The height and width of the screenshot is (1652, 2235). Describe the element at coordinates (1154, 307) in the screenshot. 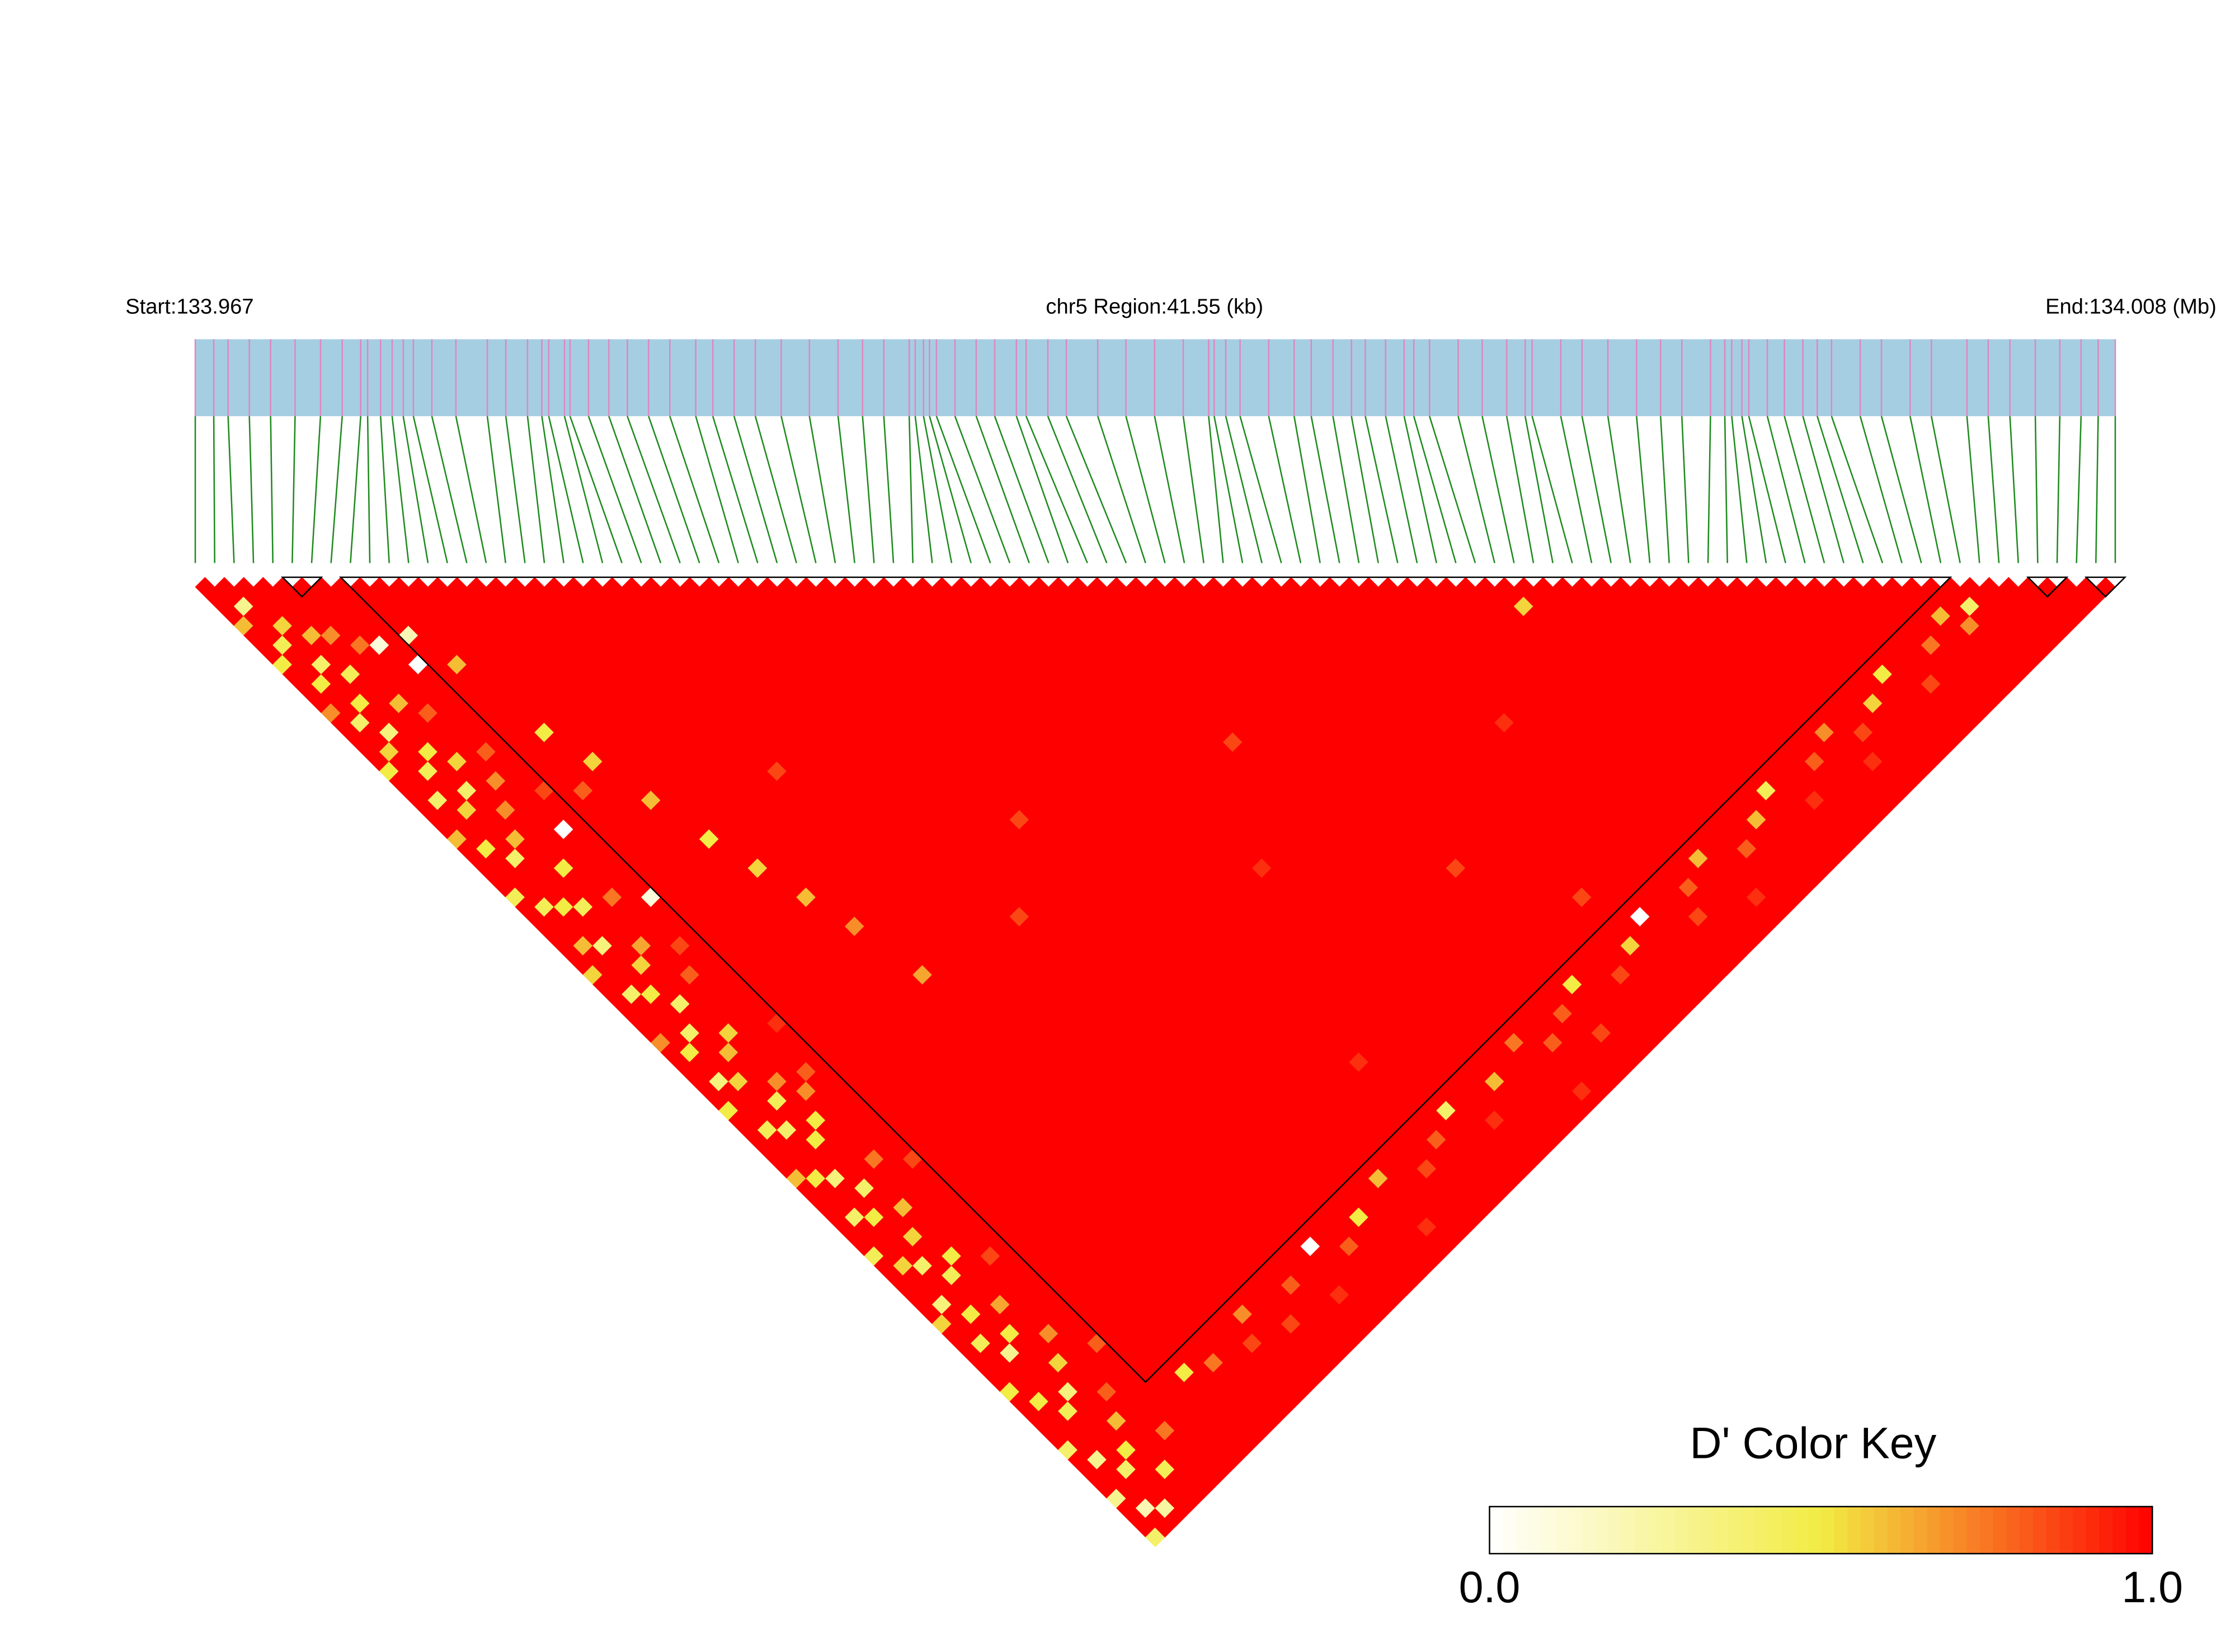

I see `region-label: chr5 Region:41.55 (kb)` at that location.